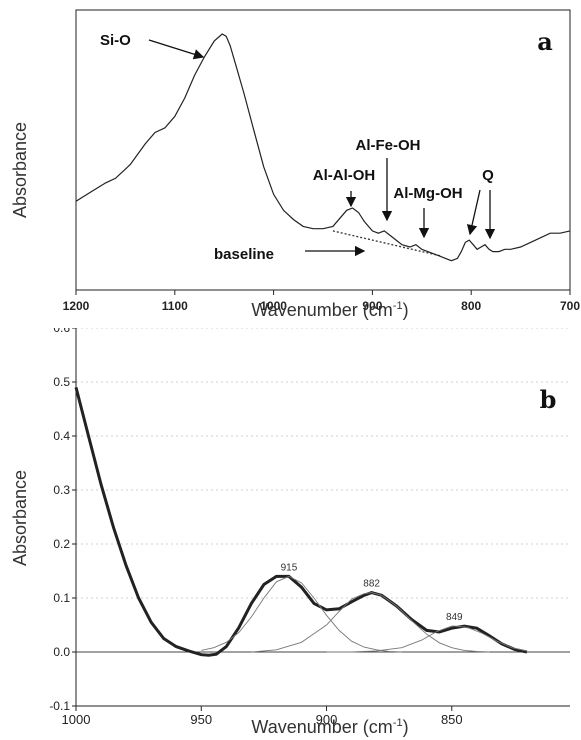 This screenshot has width=581, height=740. Describe the element at coordinates (289, 567) in the screenshot. I see `peak-label: 915` at that location.